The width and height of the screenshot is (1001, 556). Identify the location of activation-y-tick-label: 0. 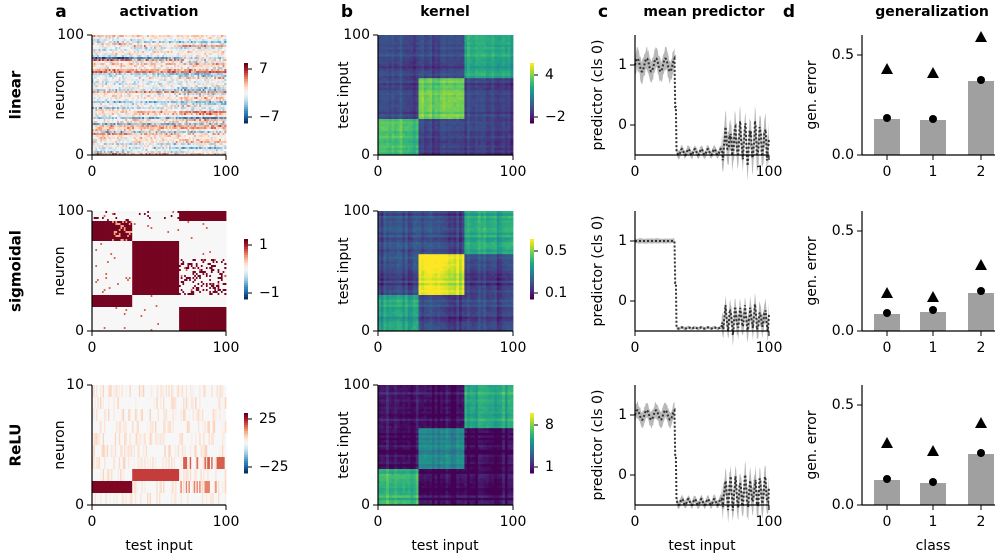
(79, 155).